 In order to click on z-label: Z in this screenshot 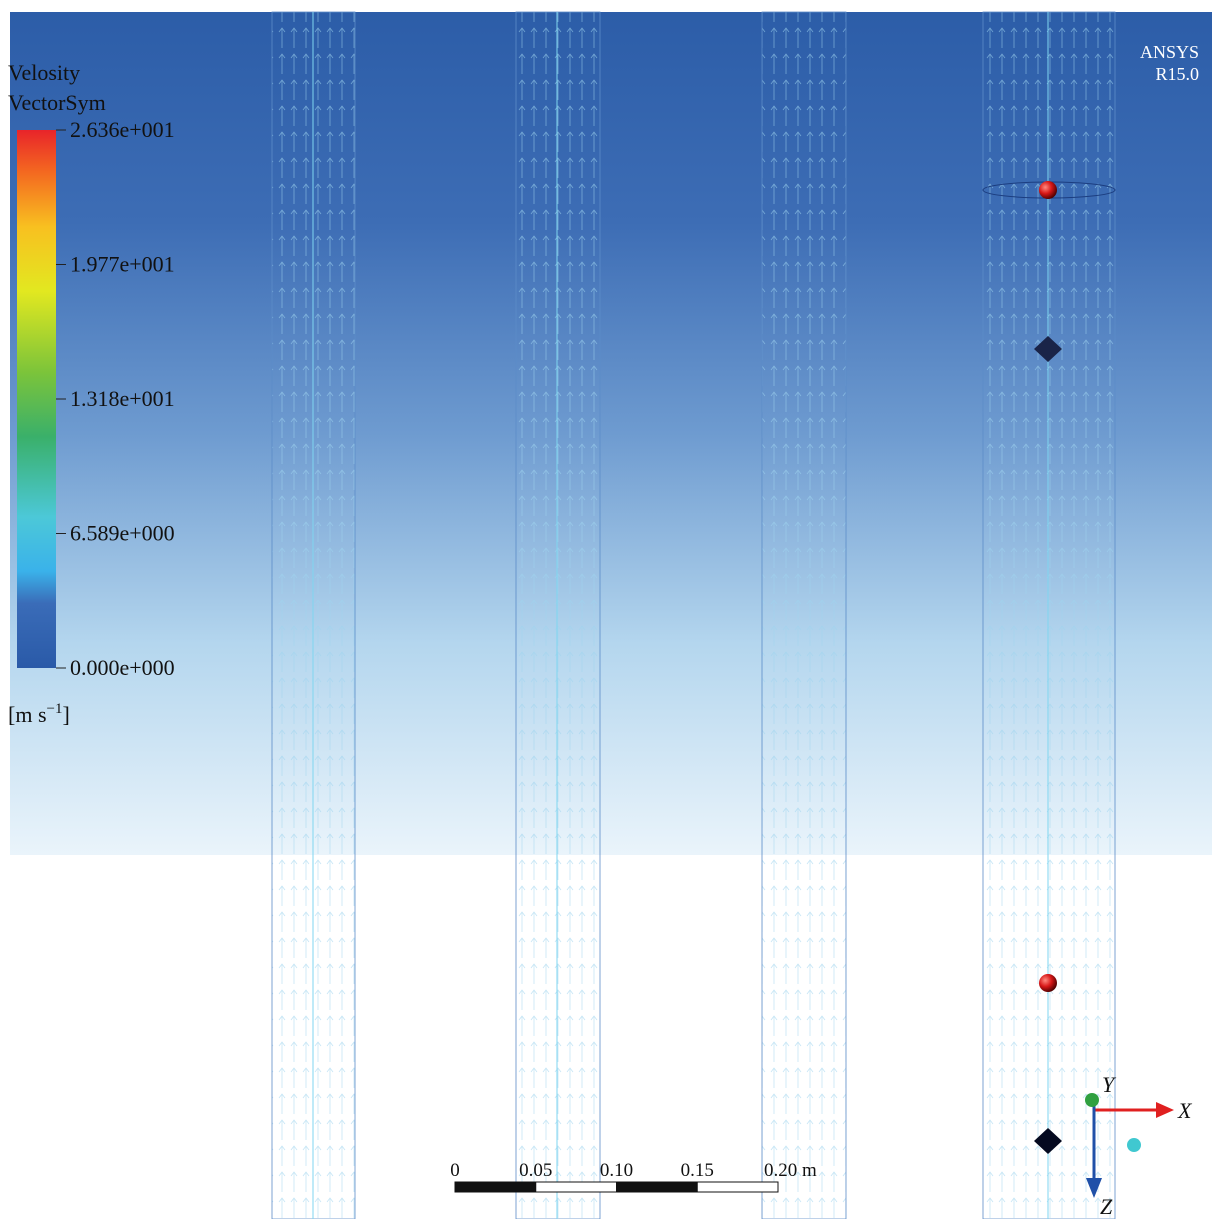, I will do `click(1106, 1206)`.